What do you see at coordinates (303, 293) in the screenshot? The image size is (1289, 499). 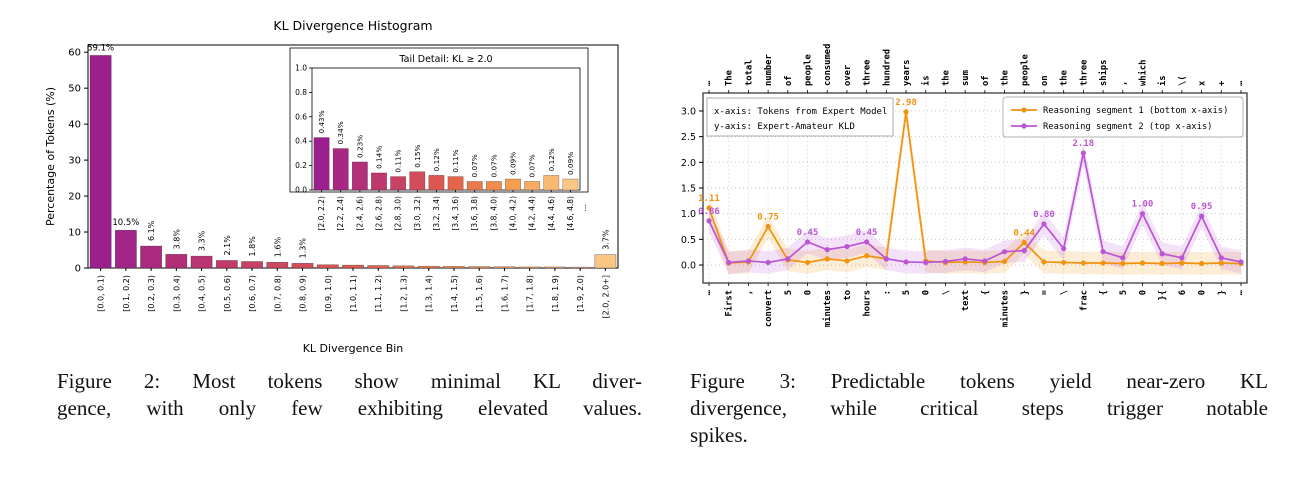 I see `svg-text: [0.8, 0.9)` at bounding box center [303, 293].